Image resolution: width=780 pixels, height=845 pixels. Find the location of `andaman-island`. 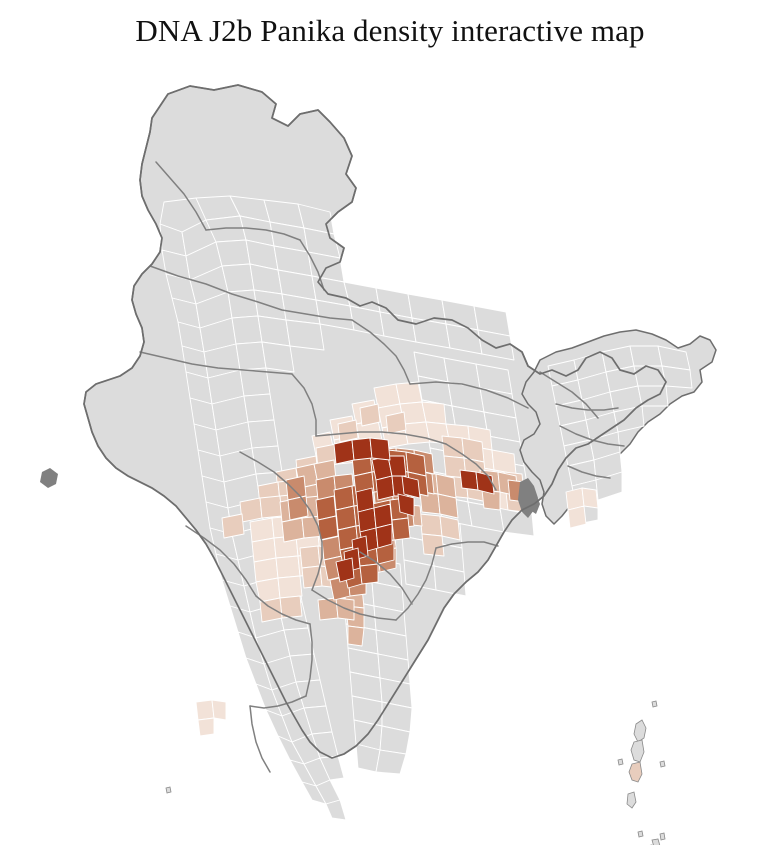

andaman-island is located at coordinates (640, 731).